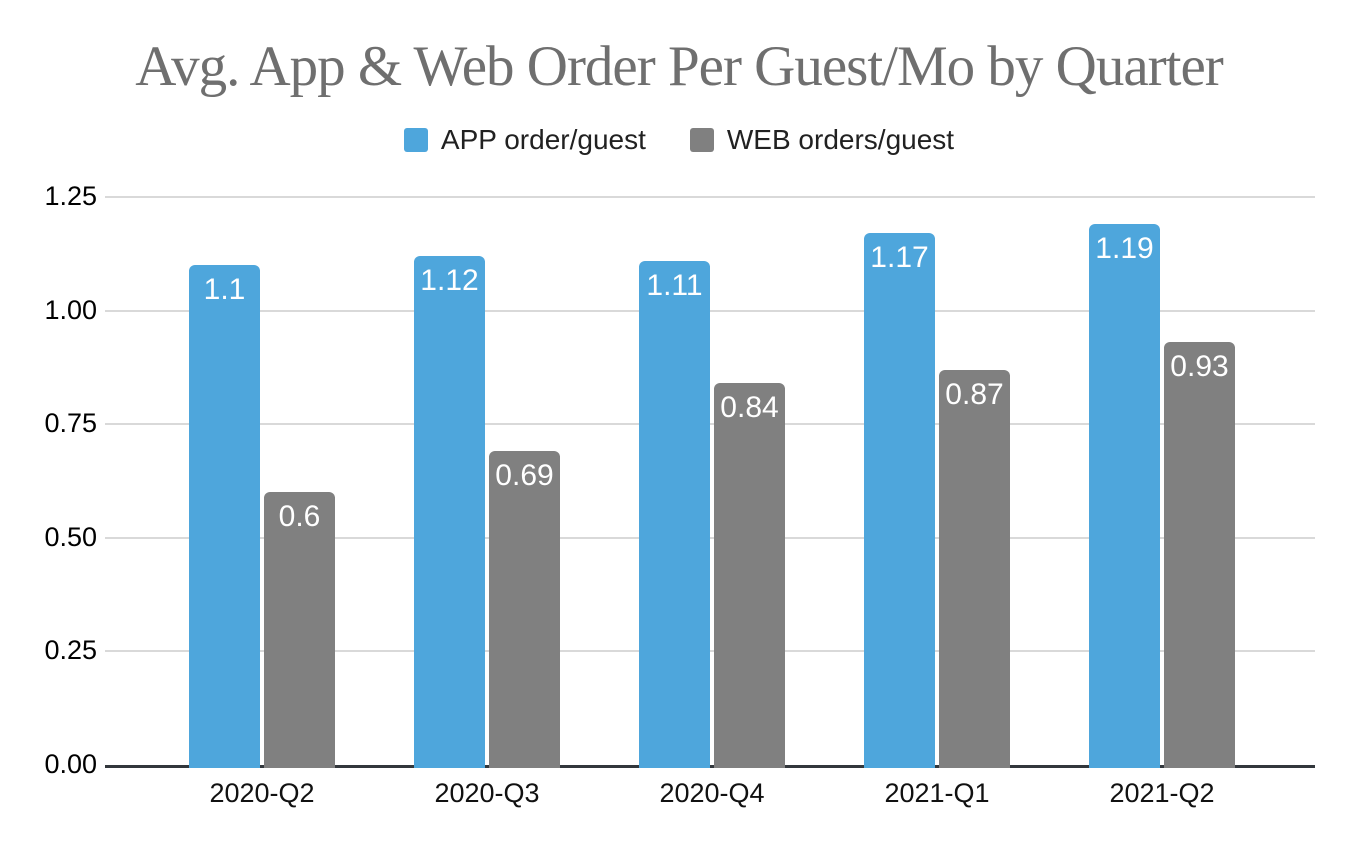 The width and height of the screenshot is (1358, 846). I want to click on bar-value-label: 0.69, so click(524, 475).